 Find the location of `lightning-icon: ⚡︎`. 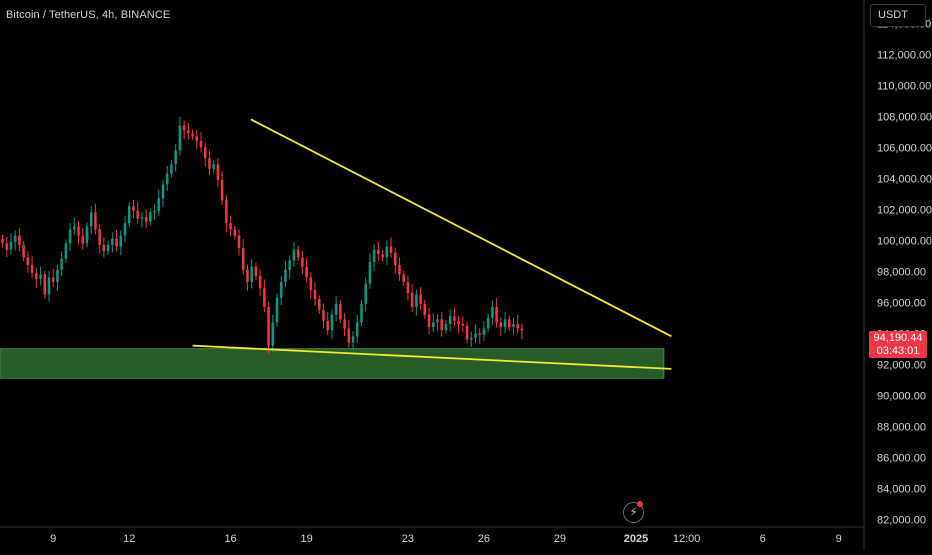

lightning-icon: ⚡︎ is located at coordinates (633, 512).